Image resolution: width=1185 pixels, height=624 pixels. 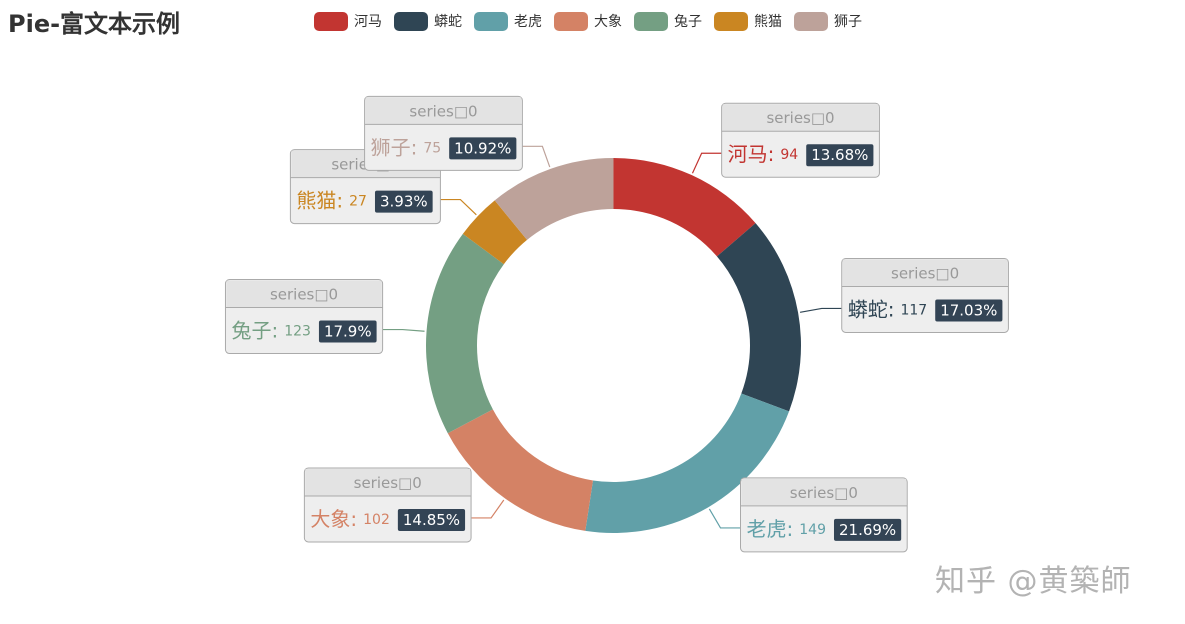 I want to click on label-category: 老虎:, so click(x=770, y=529).